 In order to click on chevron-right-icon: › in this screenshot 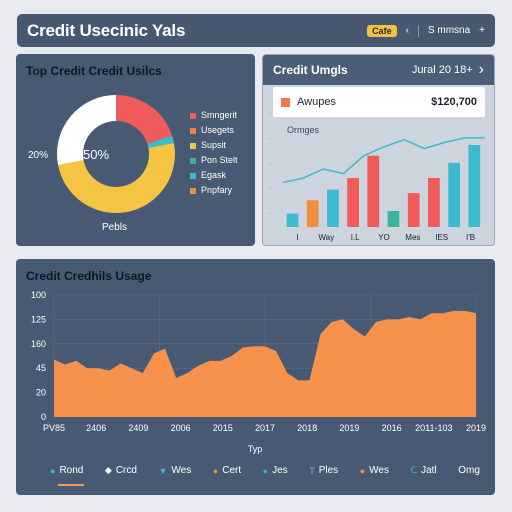, I will do `click(481, 69)`.